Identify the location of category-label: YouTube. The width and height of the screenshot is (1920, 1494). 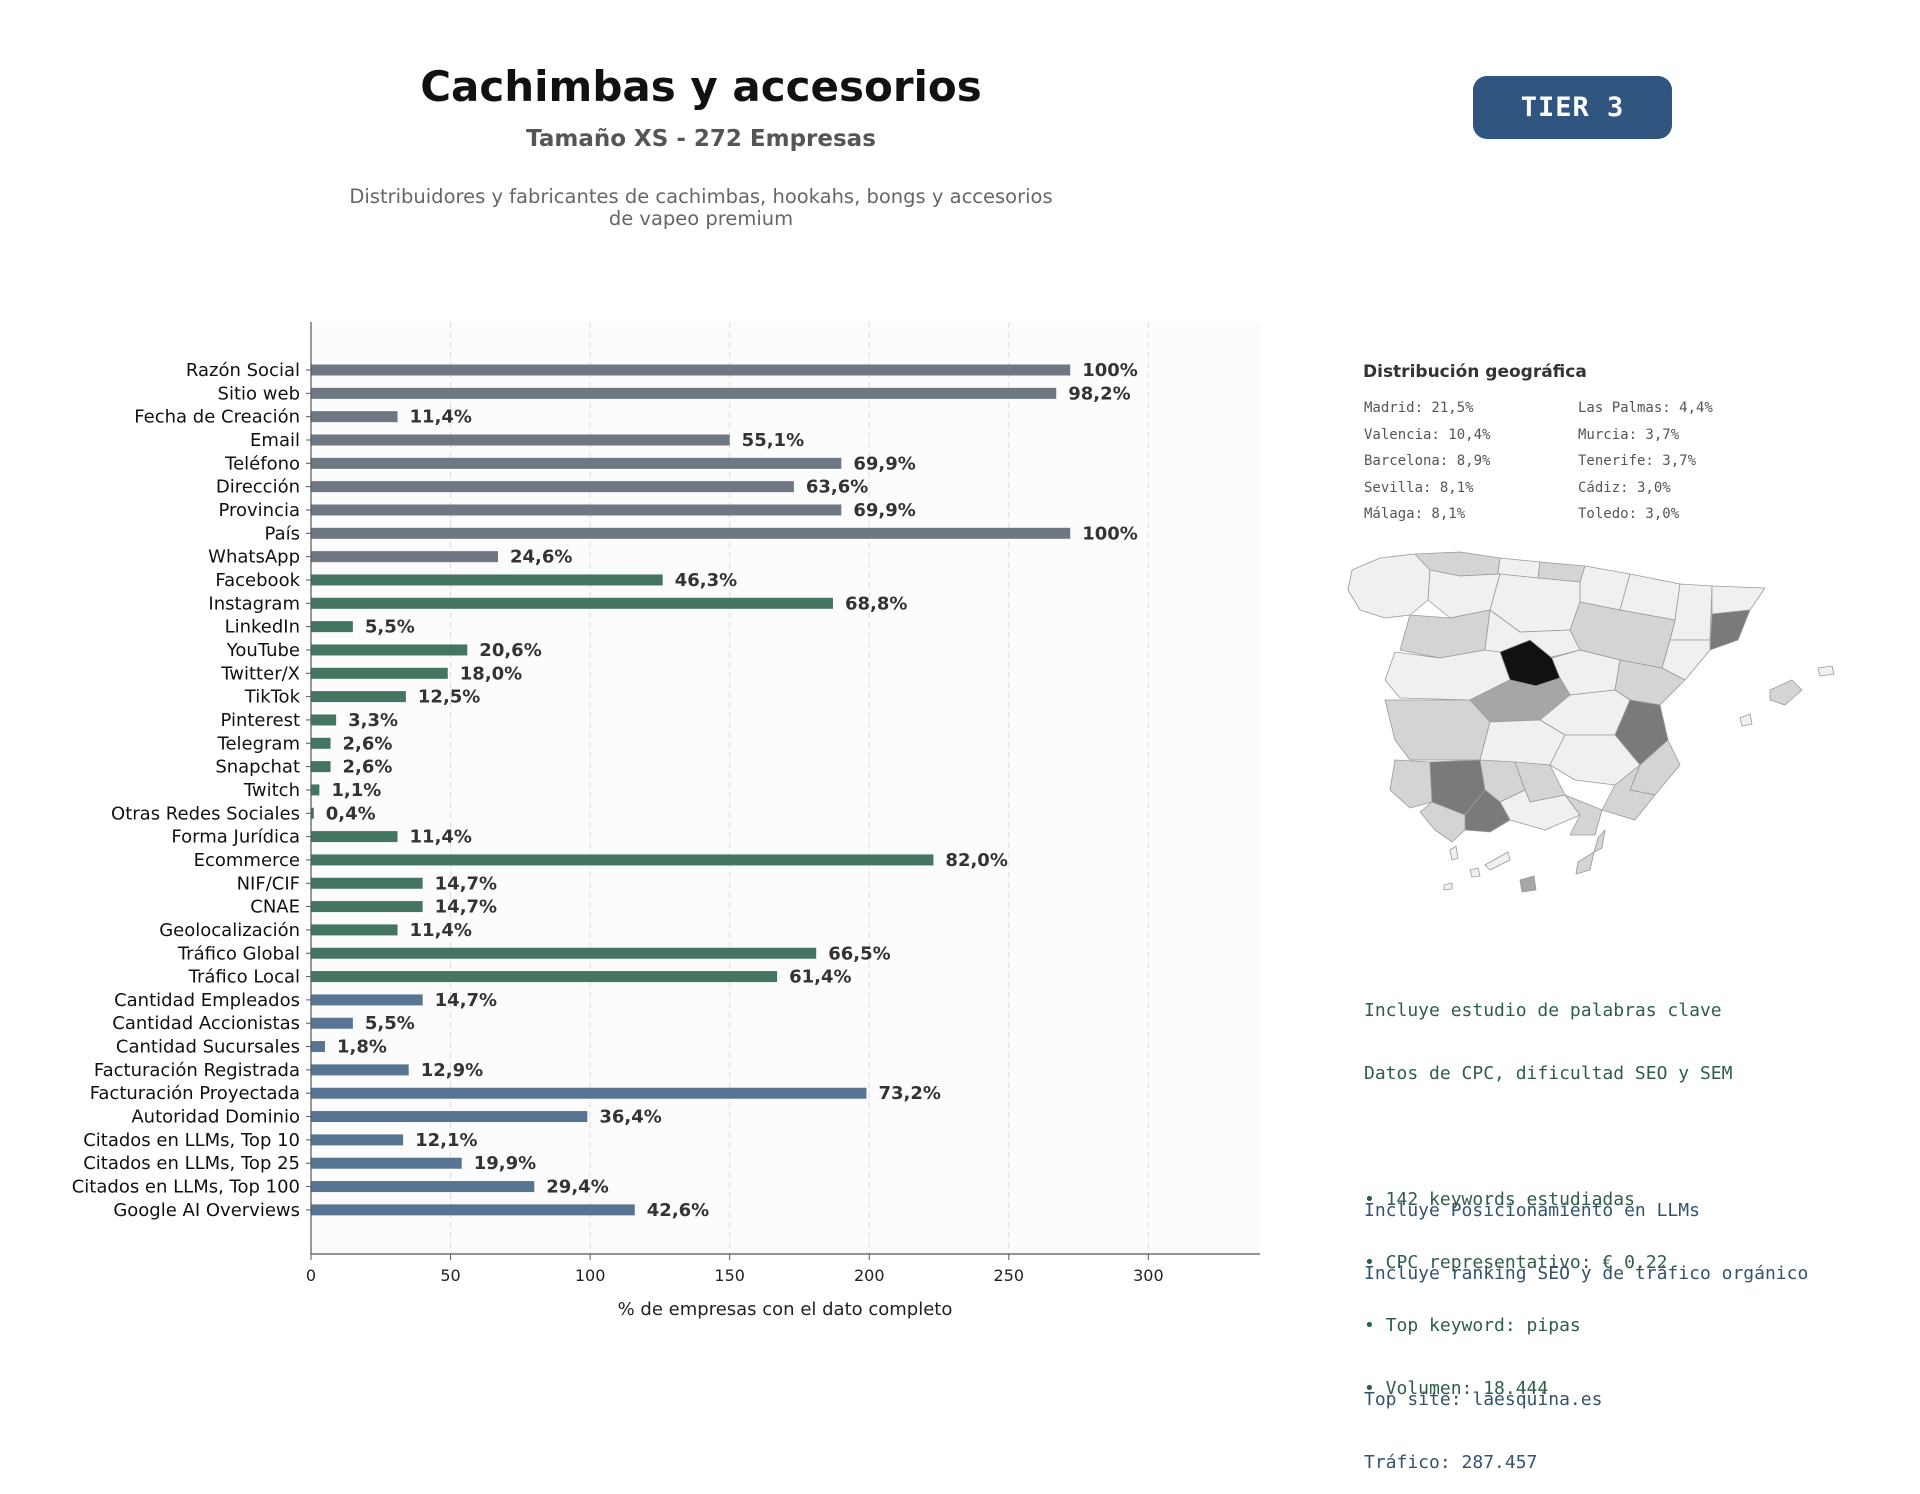
(263, 650).